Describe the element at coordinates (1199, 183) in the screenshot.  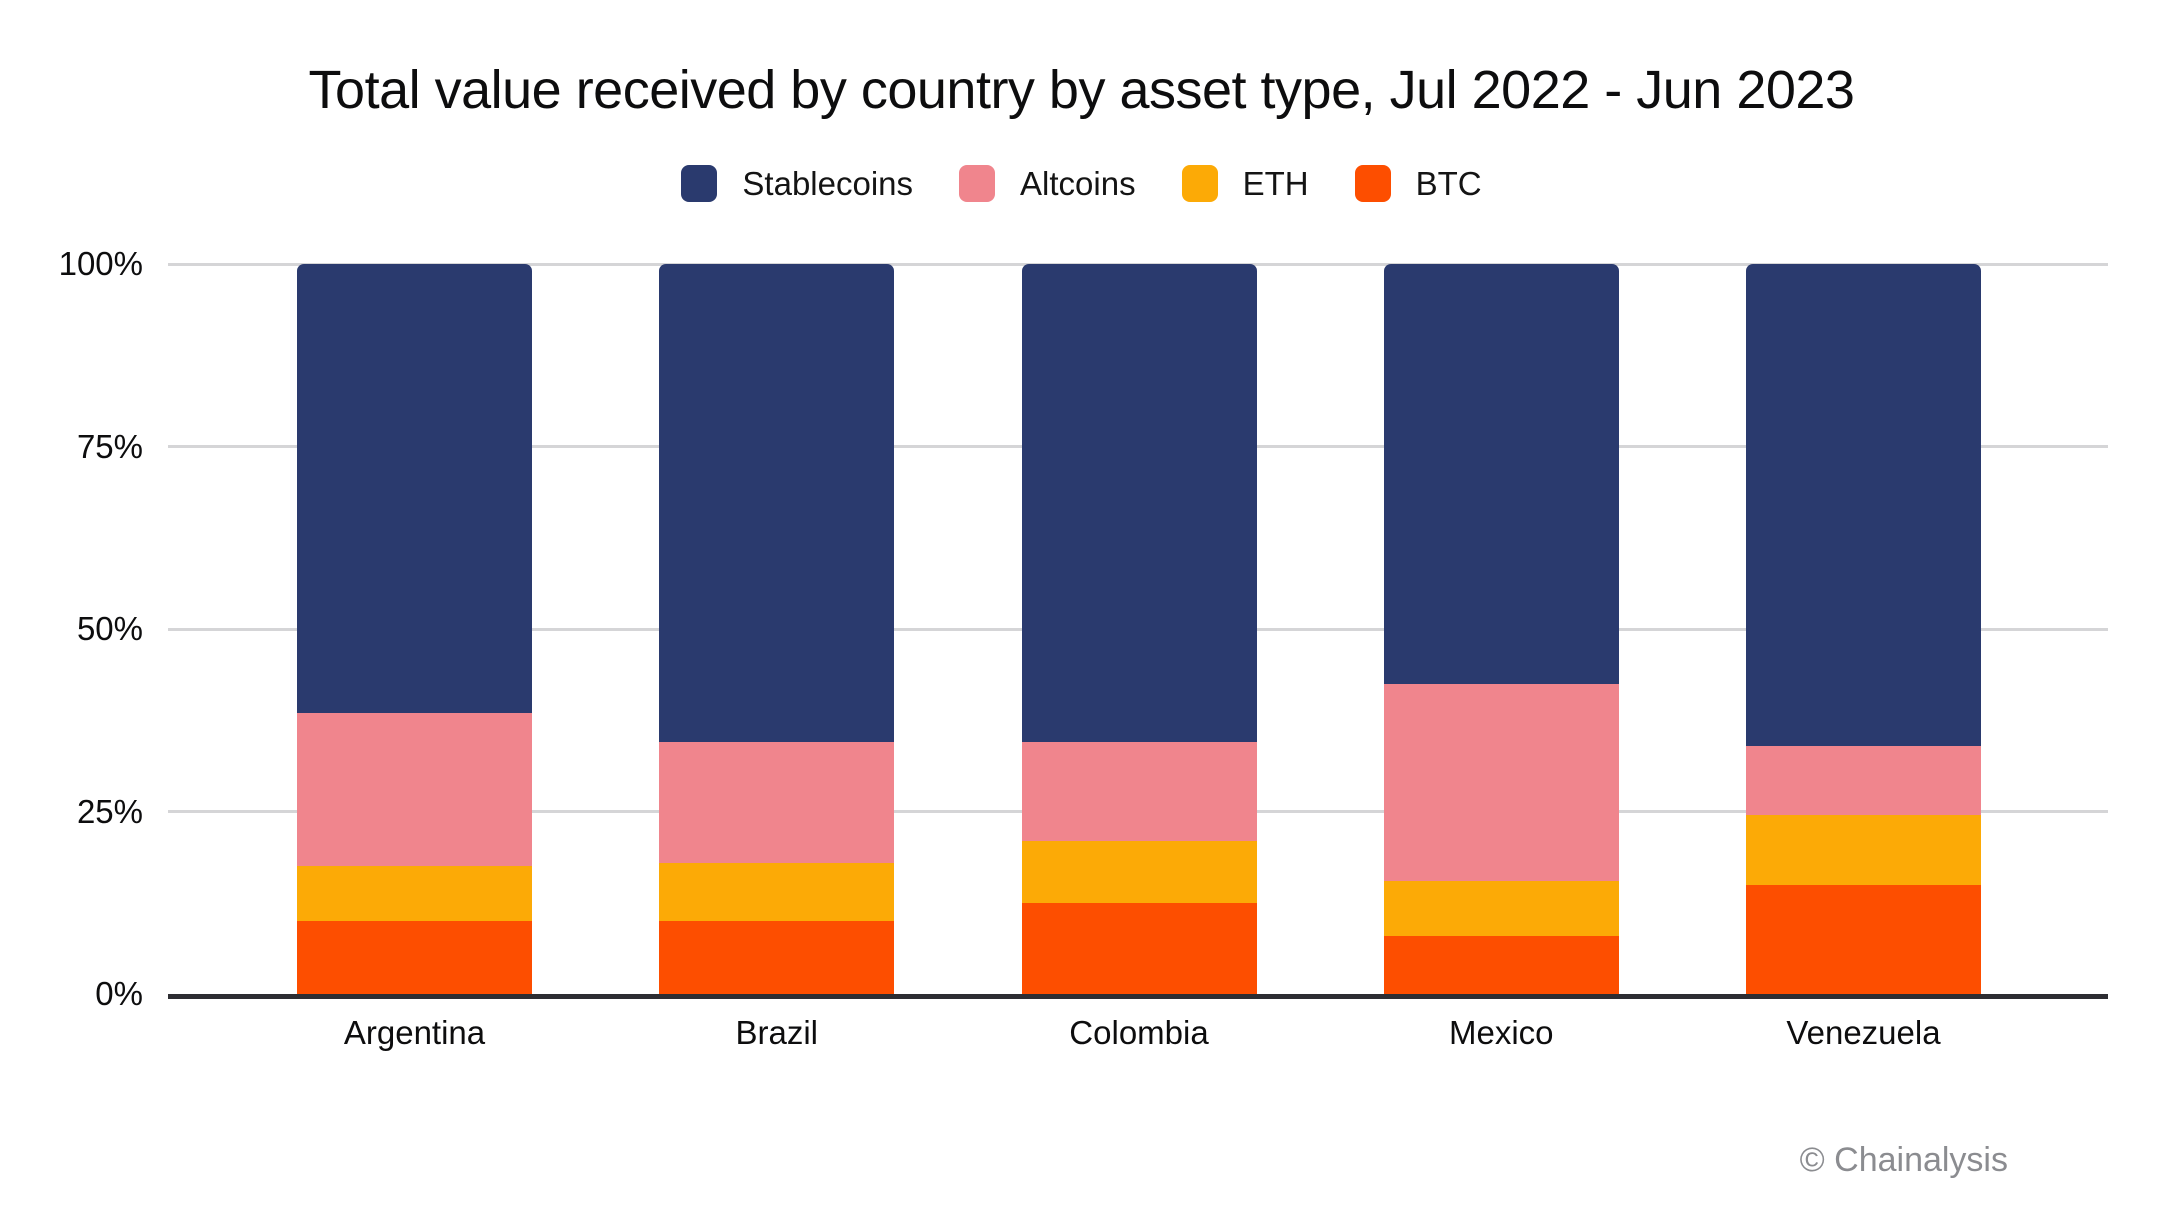
I see `legend-swatch-eth` at that location.